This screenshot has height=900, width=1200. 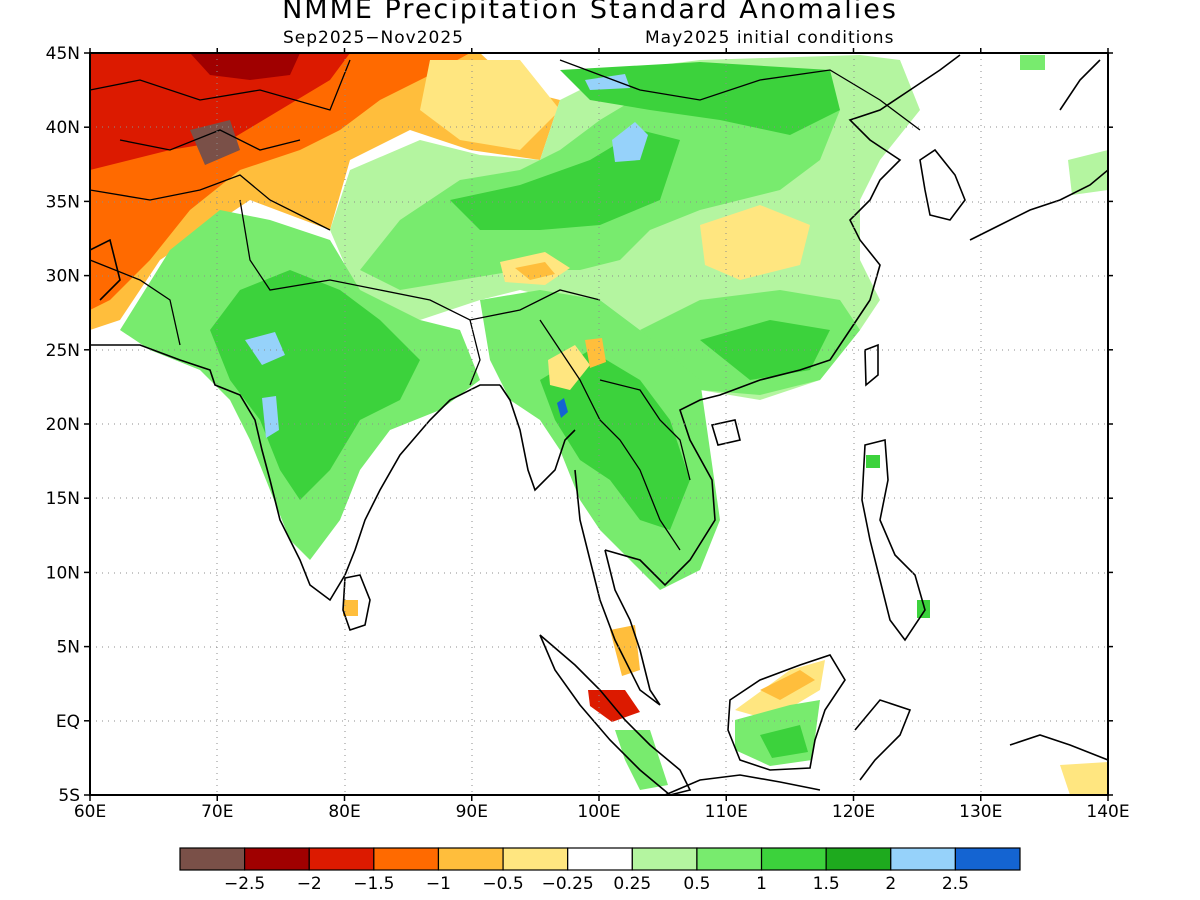 I want to click on philippines-coastline, so click(x=893, y=540).